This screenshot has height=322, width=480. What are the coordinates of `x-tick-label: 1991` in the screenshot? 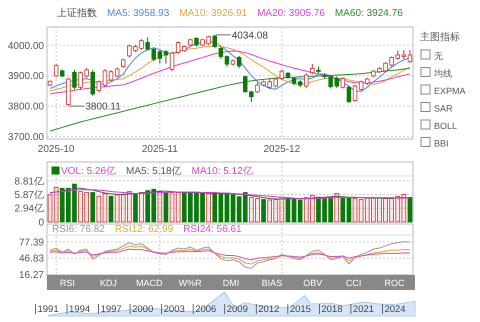 It's located at (48, 309).